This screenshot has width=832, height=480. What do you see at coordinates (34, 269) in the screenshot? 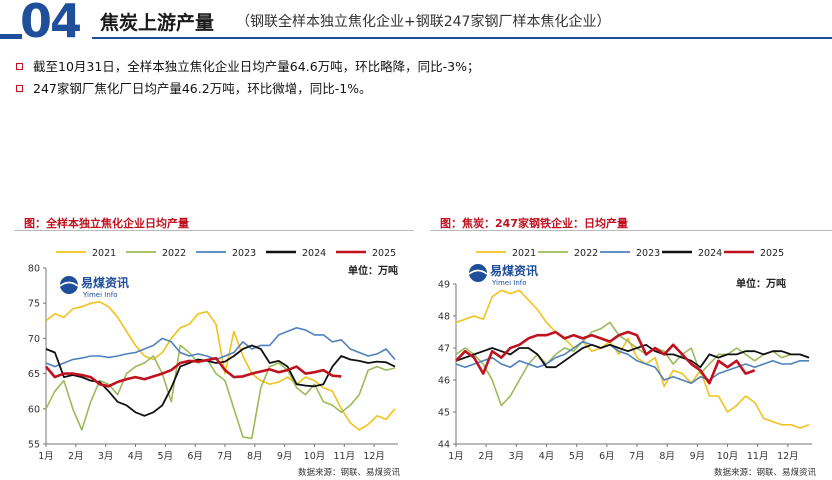
I see `y-tick-label: 80` at bounding box center [34, 269].